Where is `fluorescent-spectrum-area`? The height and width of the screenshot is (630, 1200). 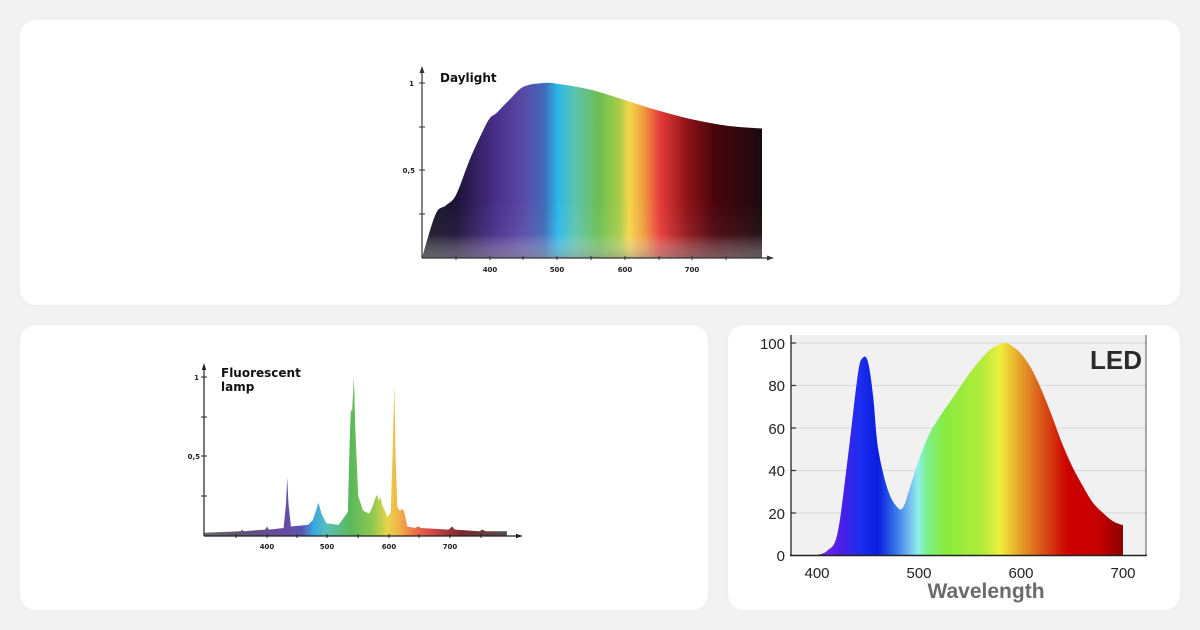
fluorescent-spectrum-area is located at coordinates (355, 456).